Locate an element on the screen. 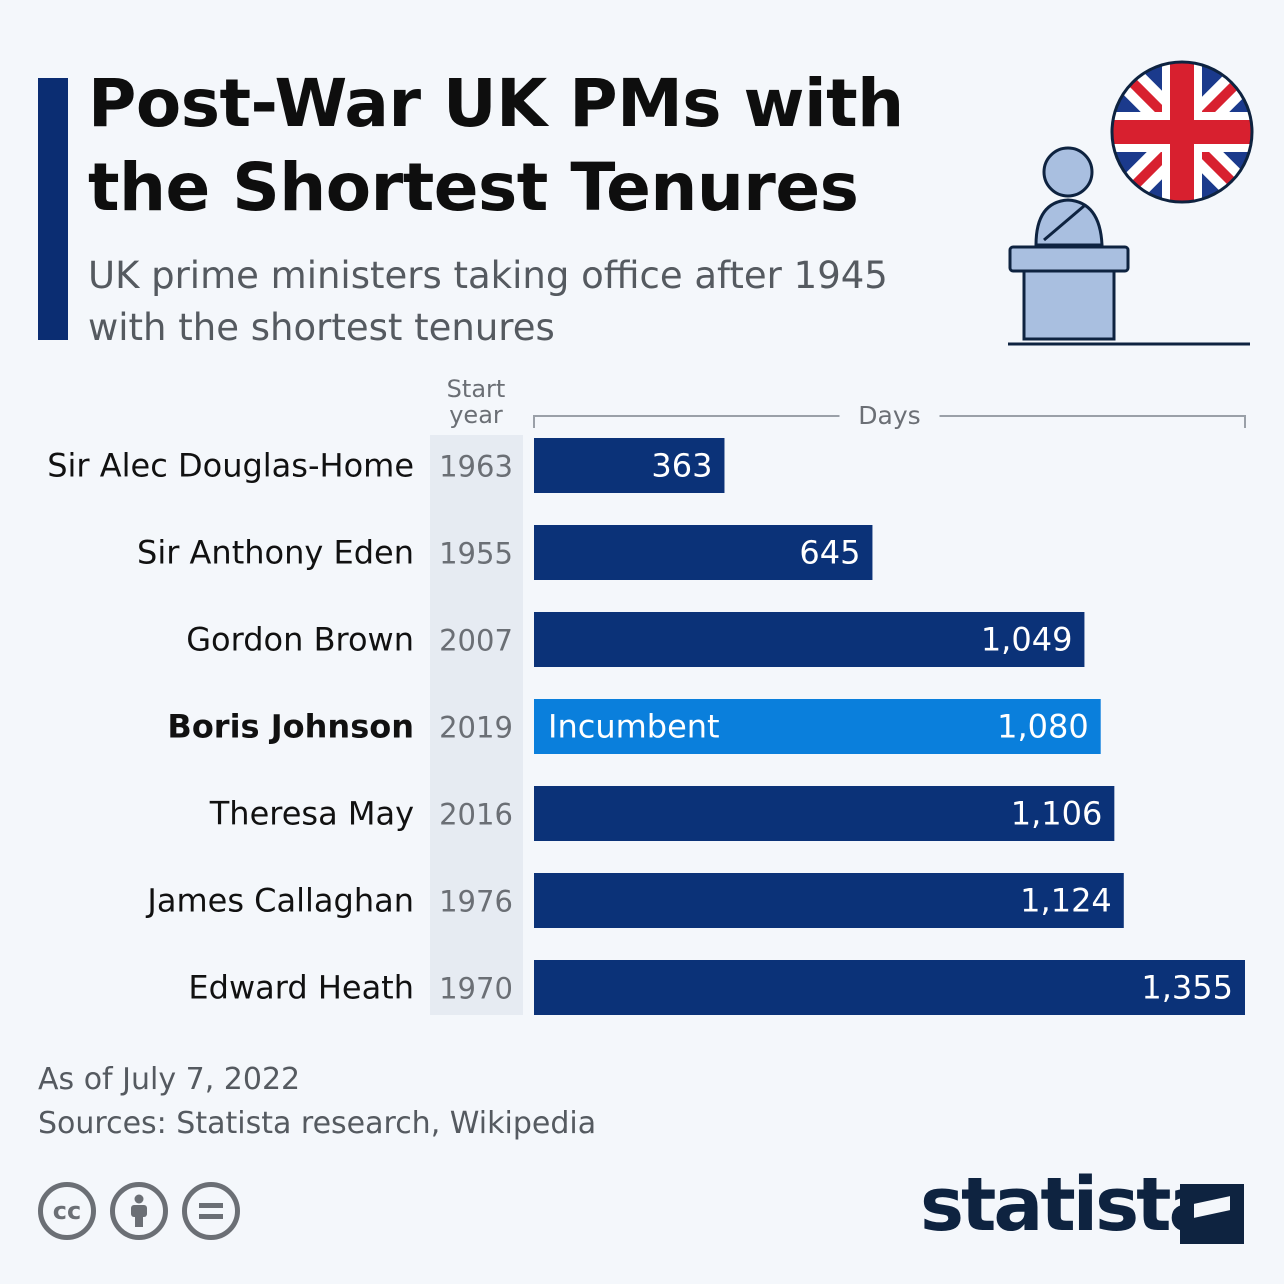 The image size is (1284, 1284). attribution-icon is located at coordinates (139, 1211).